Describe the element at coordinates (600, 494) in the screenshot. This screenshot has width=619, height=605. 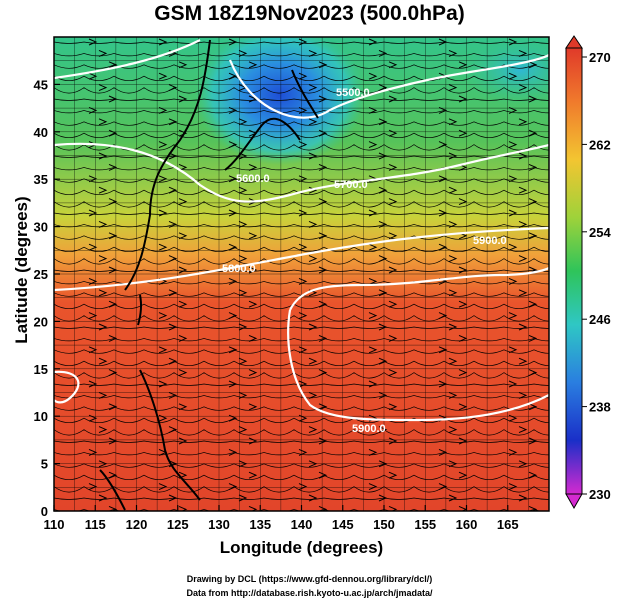
I see `colorbar-tick-label: 230` at that location.